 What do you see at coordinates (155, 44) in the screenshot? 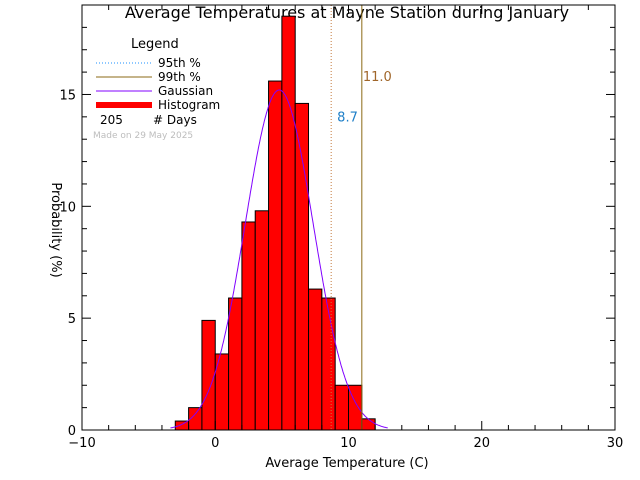
I see `legend-title: Legend` at bounding box center [155, 44].